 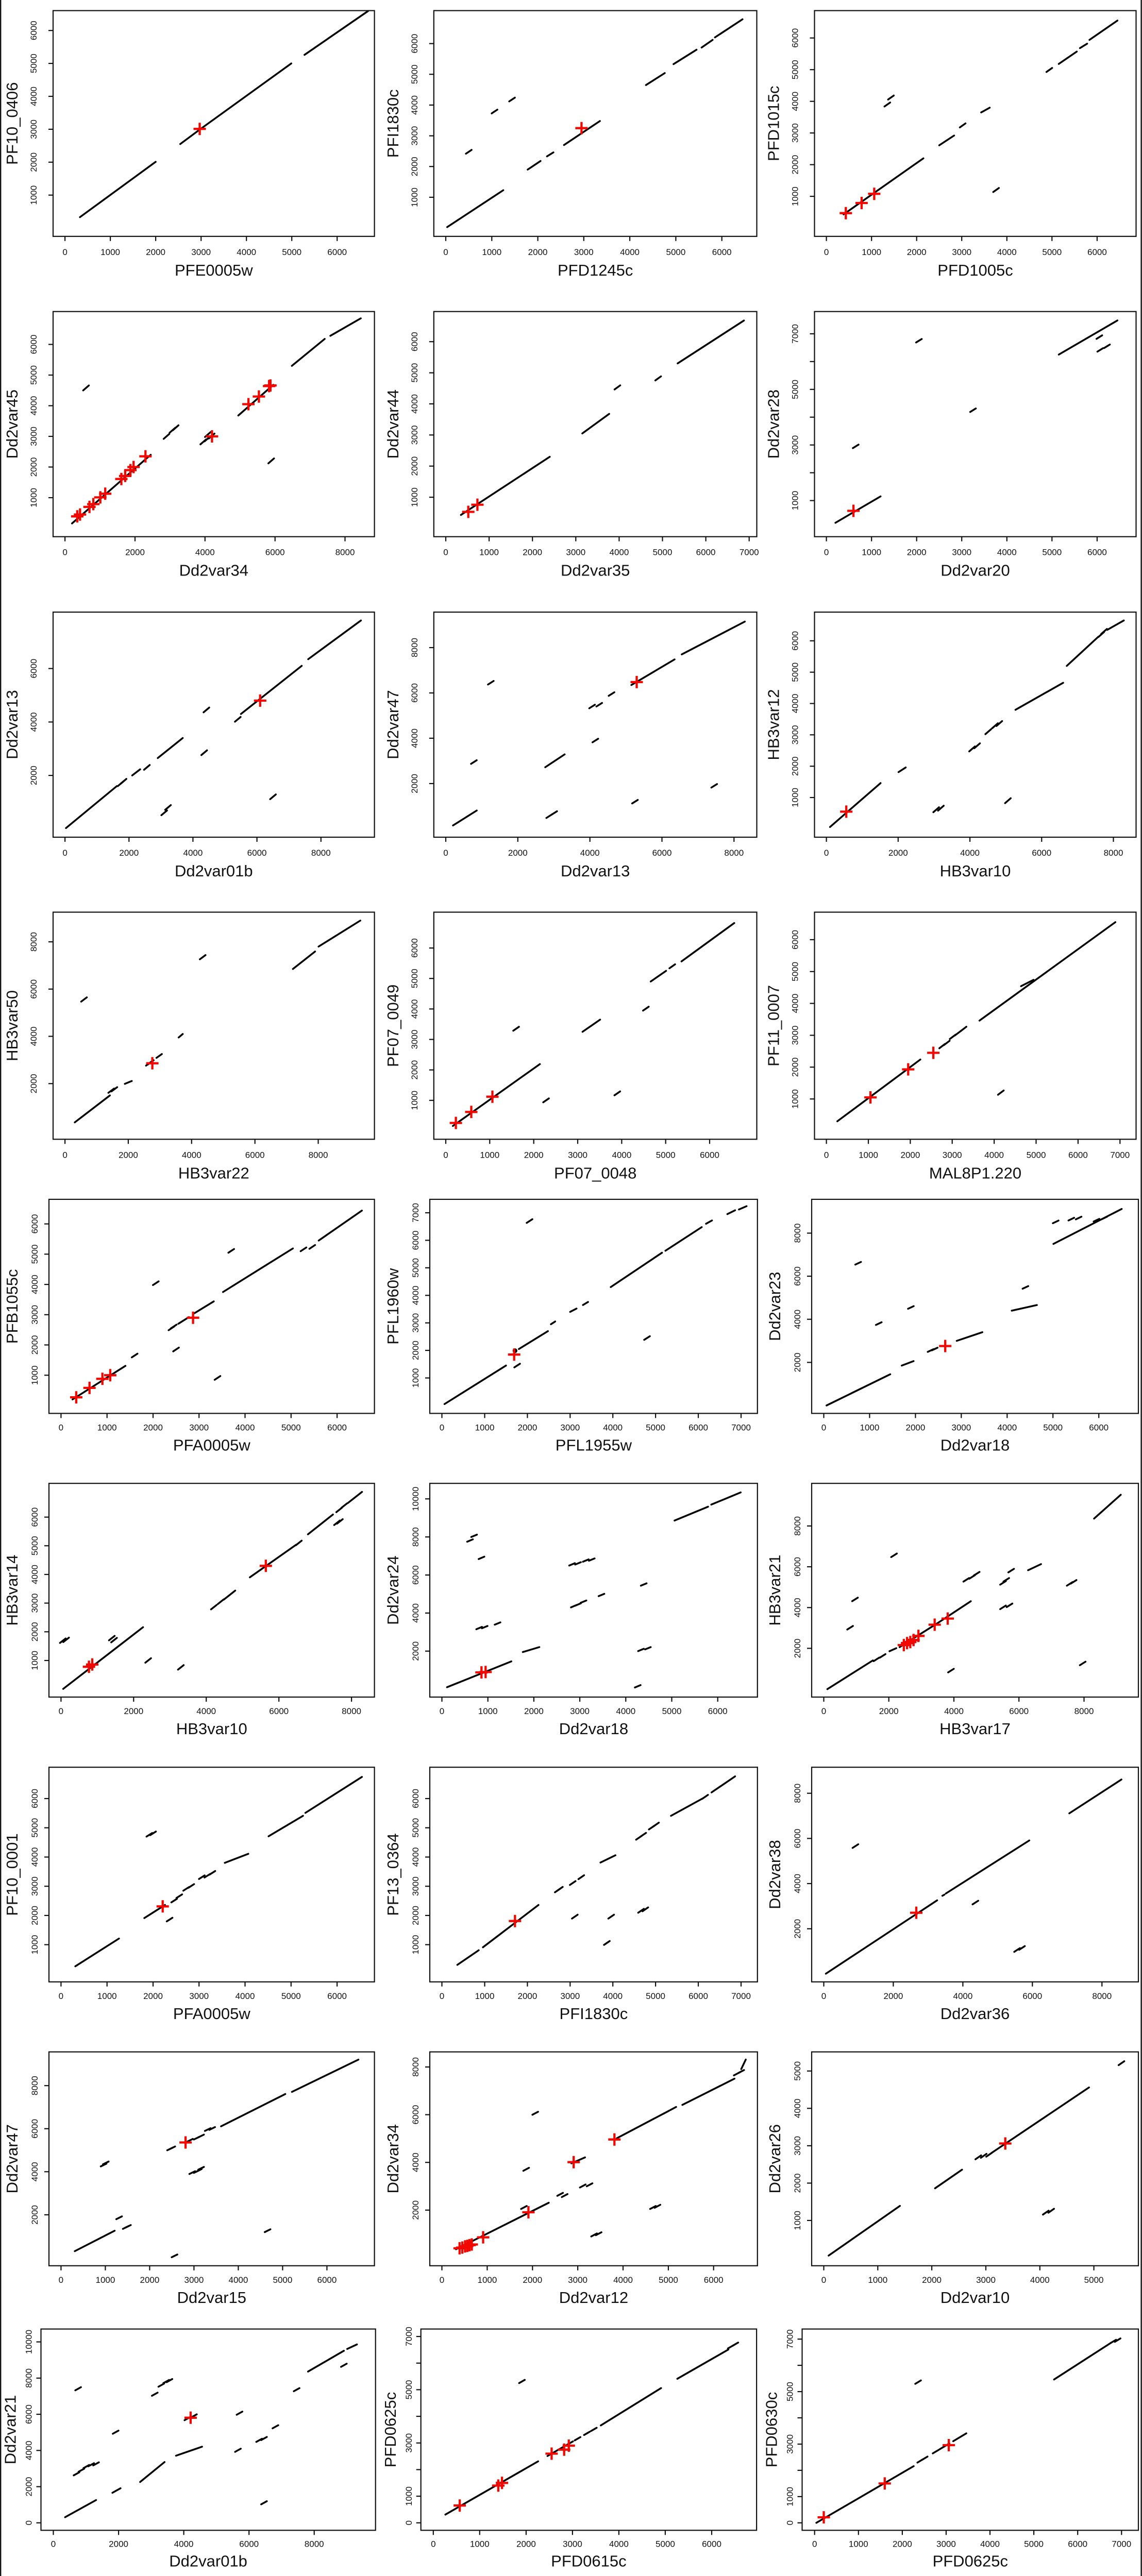 I want to click on svg-text: HB3var22, so click(x=213, y=1173).